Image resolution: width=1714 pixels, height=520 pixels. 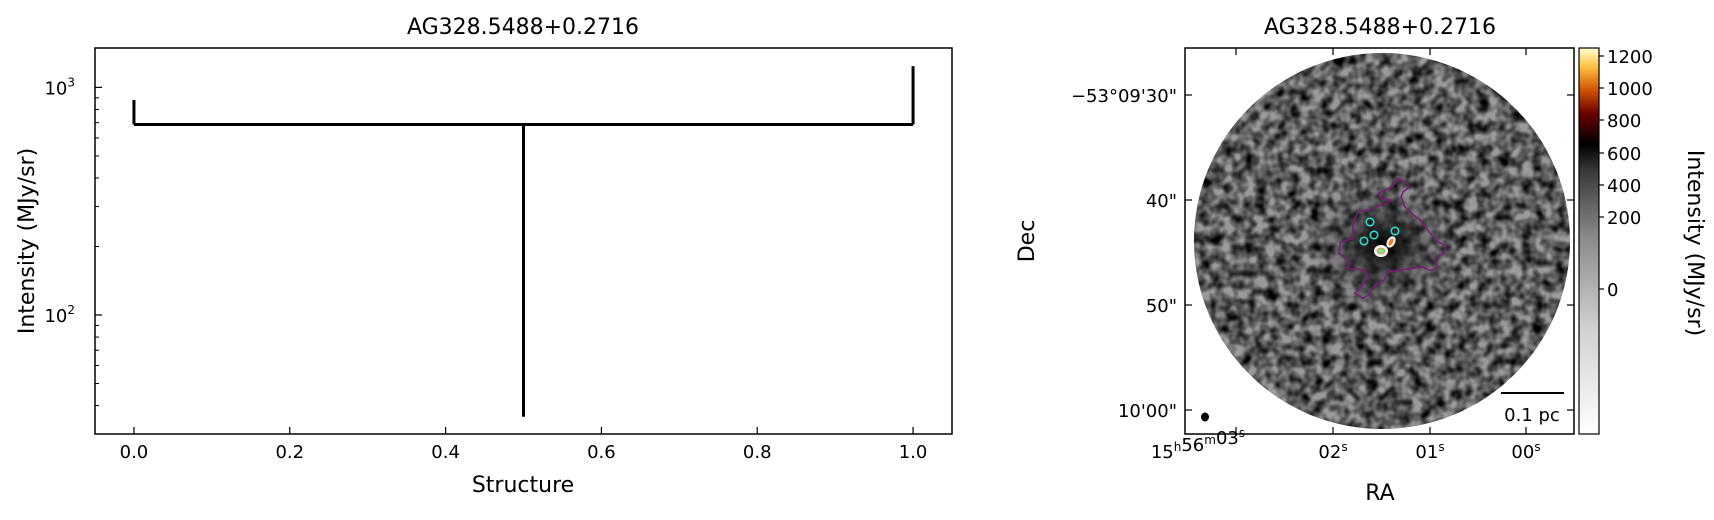 What do you see at coordinates (1380, 27) in the screenshot?
I see `image-title: AG328.5488+0.2716` at bounding box center [1380, 27].